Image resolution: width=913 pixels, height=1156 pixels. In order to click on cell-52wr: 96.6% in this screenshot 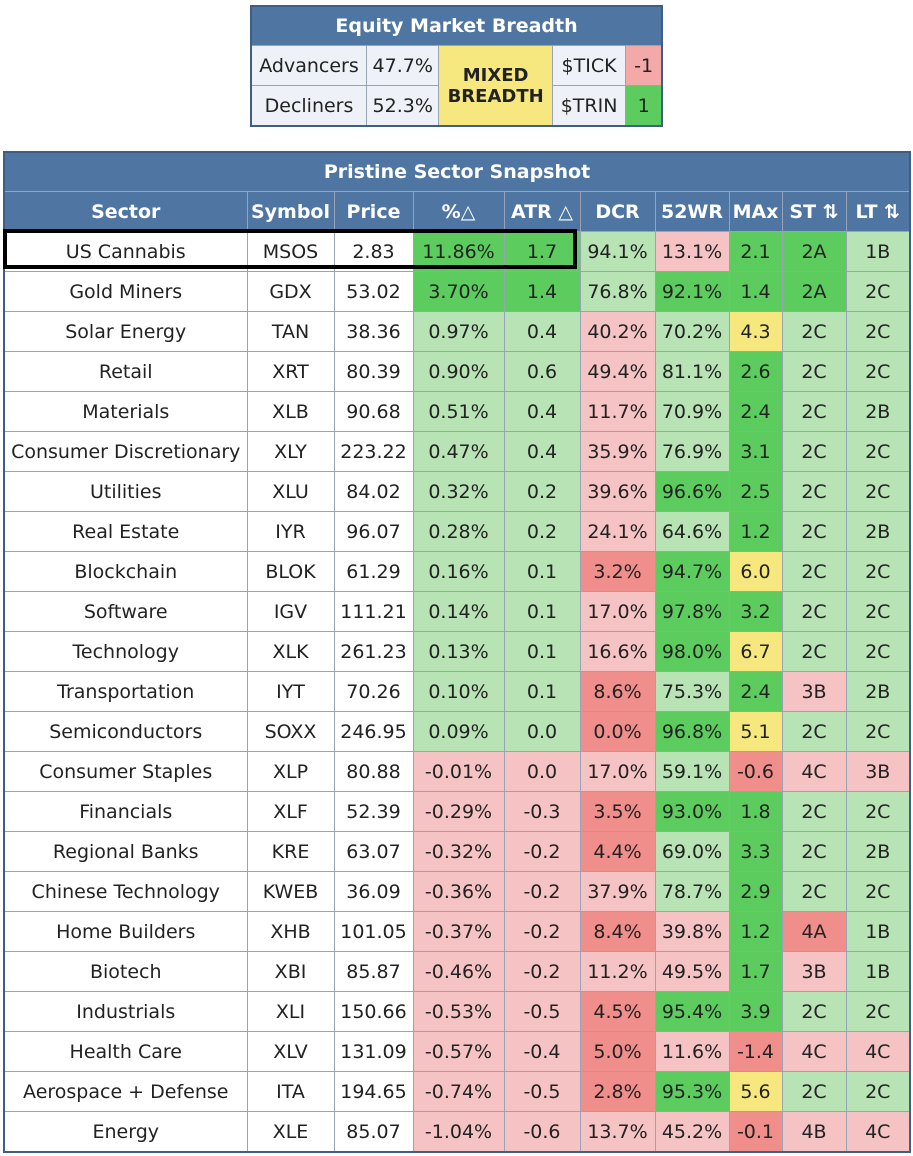, I will do `click(692, 491)`.